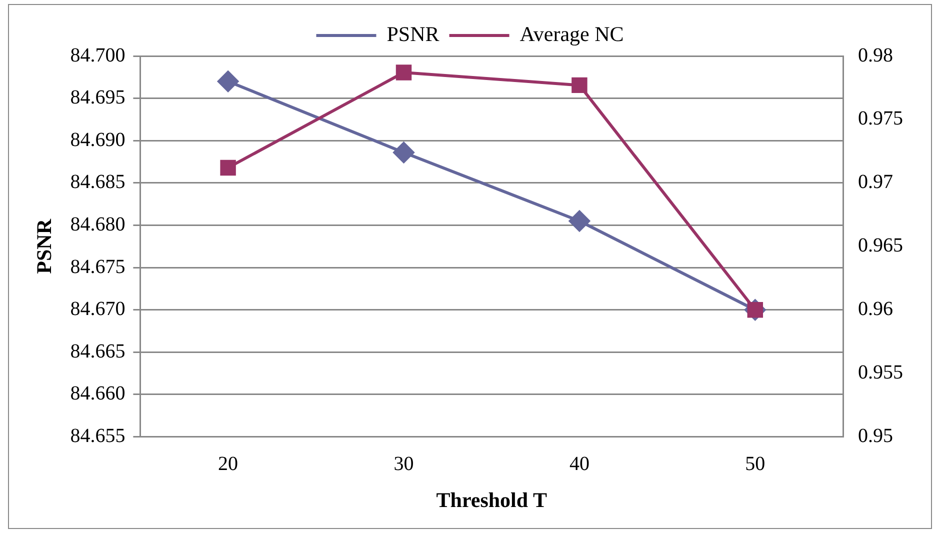 The height and width of the screenshot is (533, 938). Describe the element at coordinates (875, 182) in the screenshot. I see `y2-tick-label: 0.97` at that location.